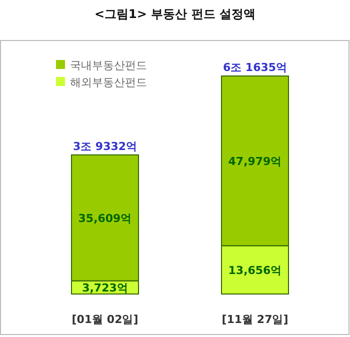 This screenshot has height=337, width=350. What do you see at coordinates (255, 67) in the screenshot?
I see `total-label: 6조 1635억` at bounding box center [255, 67].